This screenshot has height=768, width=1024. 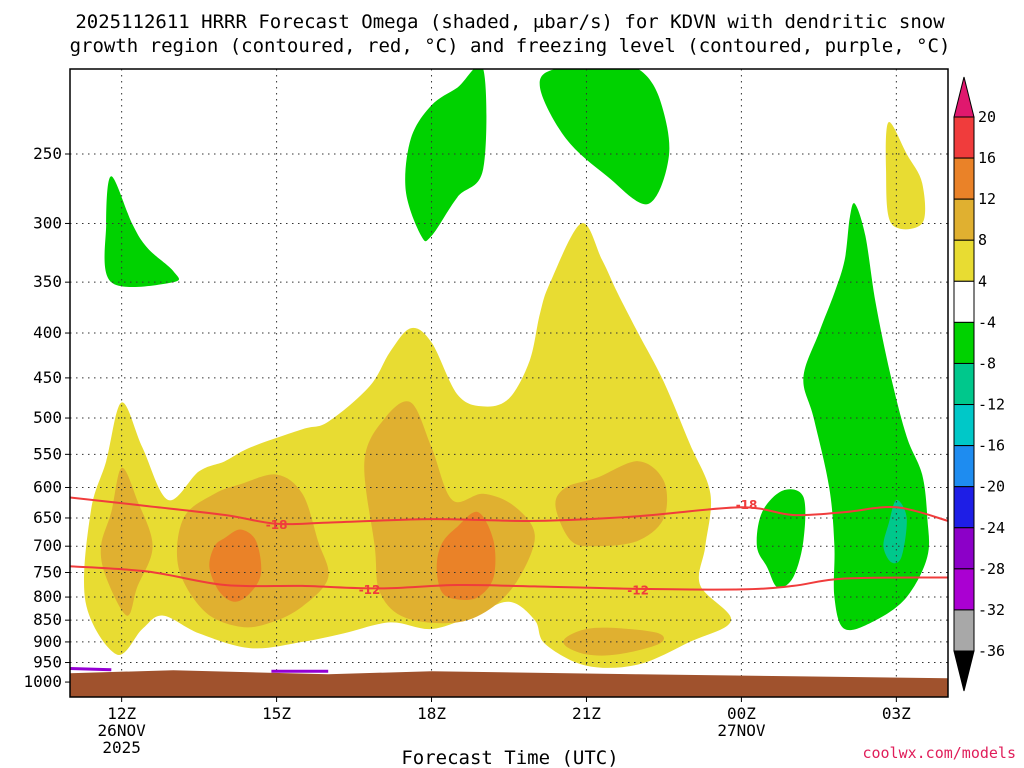 I want to click on x-tick-label-15Z: 15Z, so click(x=276, y=713).